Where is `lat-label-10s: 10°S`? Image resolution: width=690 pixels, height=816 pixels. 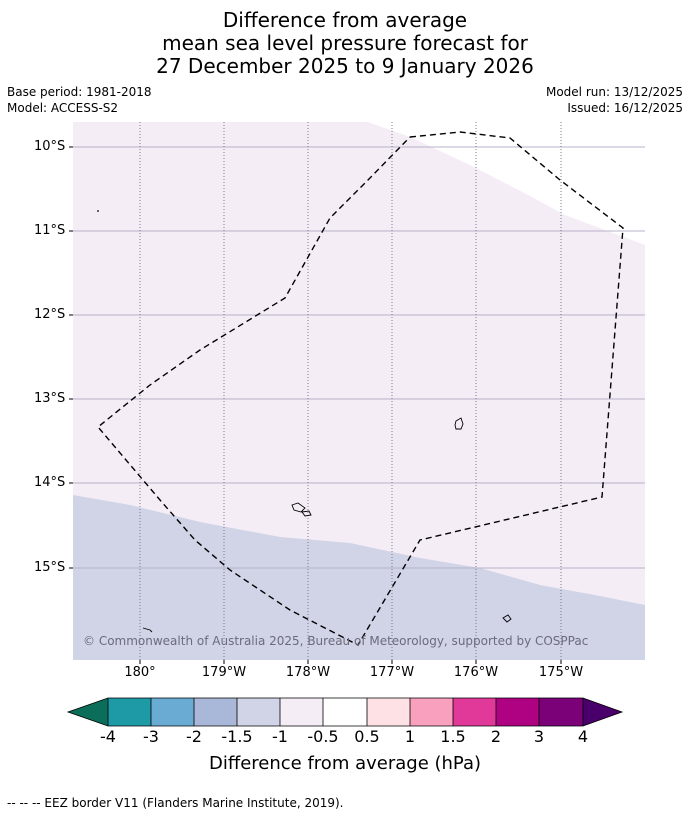
lat-label-10s: 10°S is located at coordinates (50, 146).